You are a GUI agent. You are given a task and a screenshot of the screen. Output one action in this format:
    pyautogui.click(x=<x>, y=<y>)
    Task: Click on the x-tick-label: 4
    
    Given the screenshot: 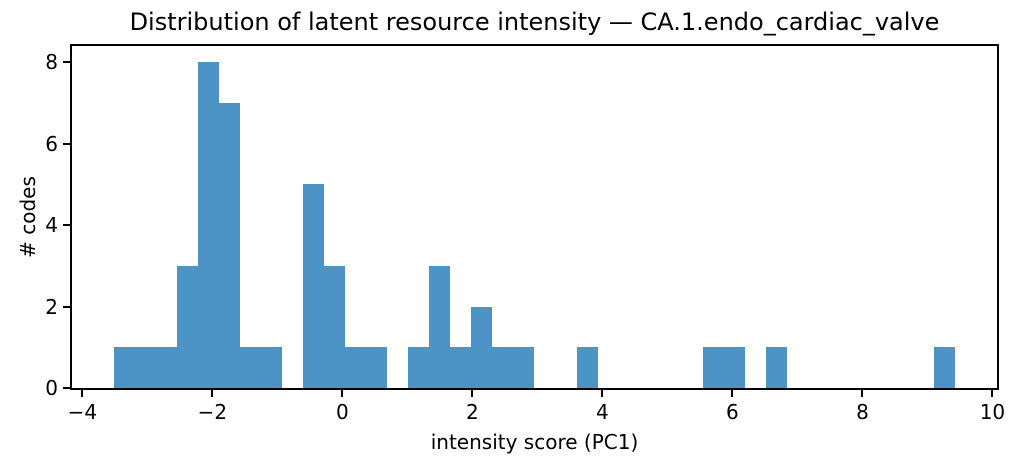 What is the action you would take?
    pyautogui.click(x=602, y=412)
    